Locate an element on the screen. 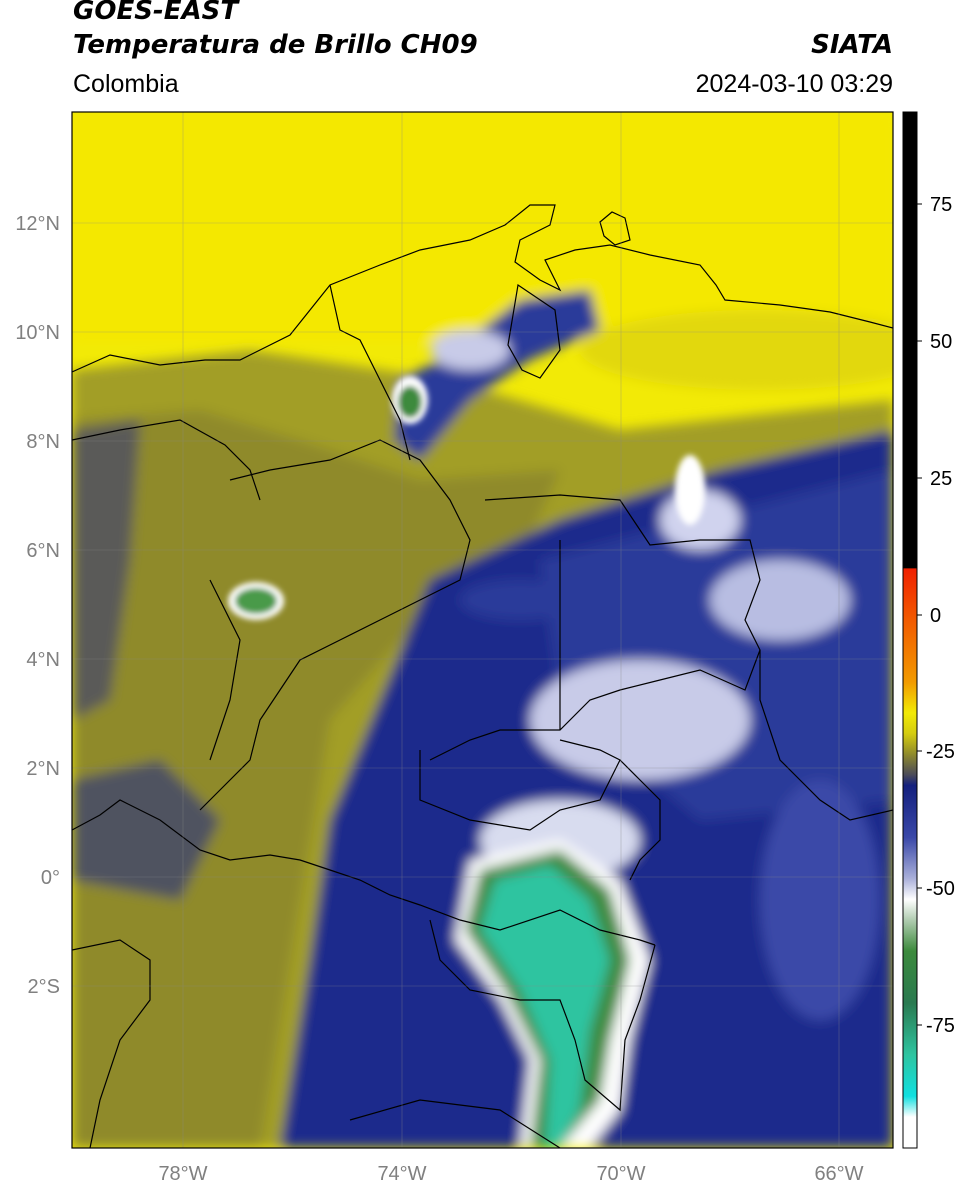 This screenshot has height=1190, width=966. satellite-title: GOES-EAST is located at coordinates (156, 13).